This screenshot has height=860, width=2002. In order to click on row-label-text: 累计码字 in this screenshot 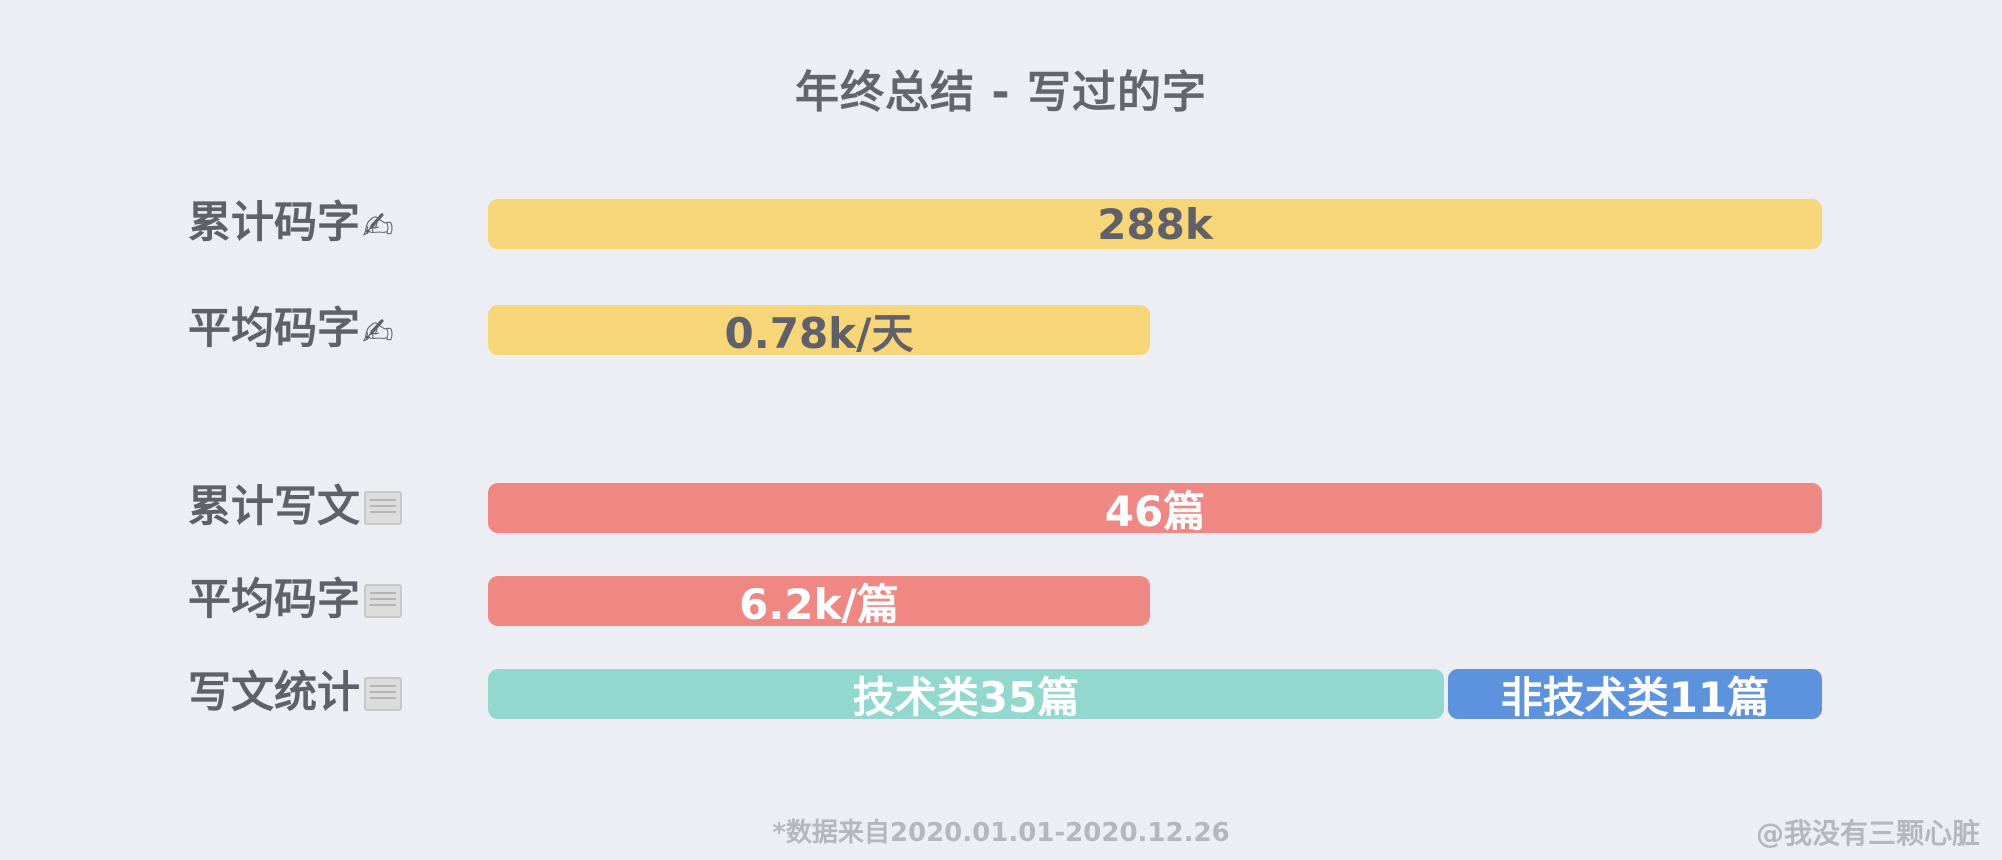, I will do `click(274, 223)`.